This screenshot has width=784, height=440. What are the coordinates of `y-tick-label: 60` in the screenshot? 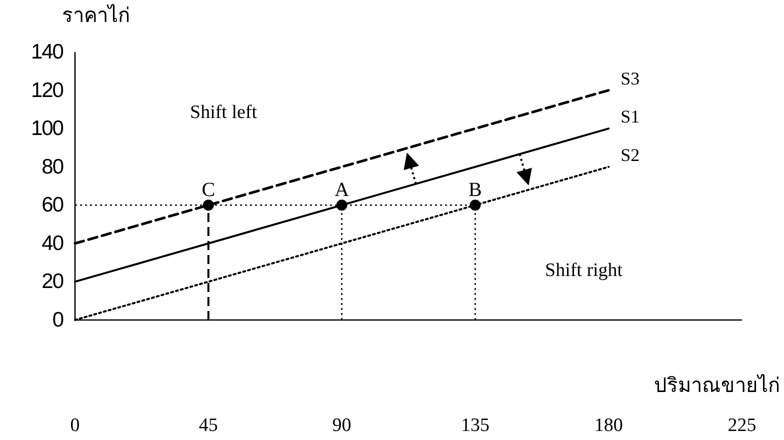 It's located at (53, 205).